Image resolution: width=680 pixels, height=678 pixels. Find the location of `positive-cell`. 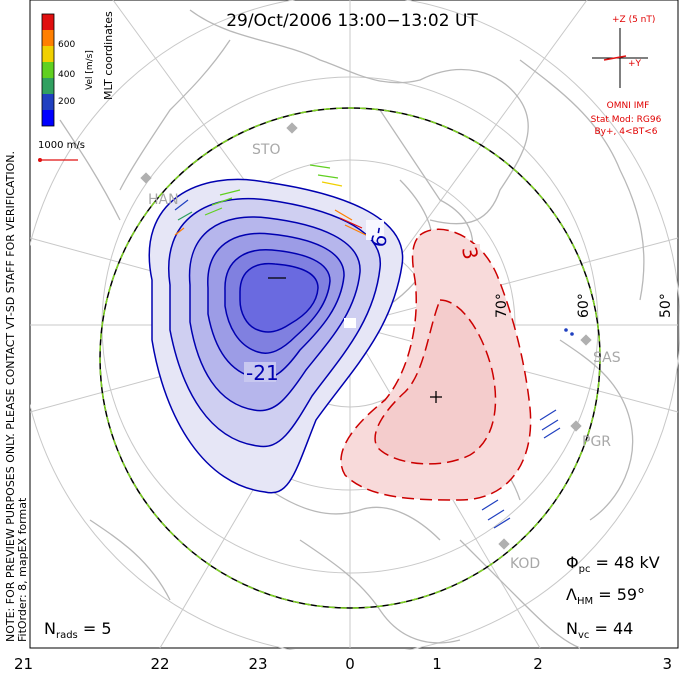

positive-cell is located at coordinates (436, 364).